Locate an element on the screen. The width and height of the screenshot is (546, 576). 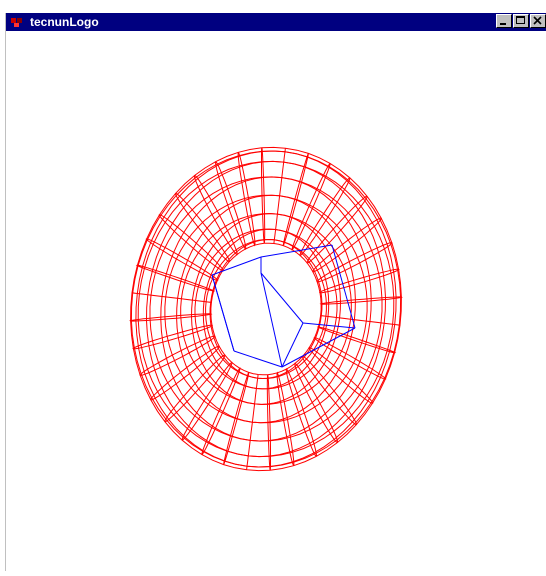
close-icon is located at coordinates (537, 20).